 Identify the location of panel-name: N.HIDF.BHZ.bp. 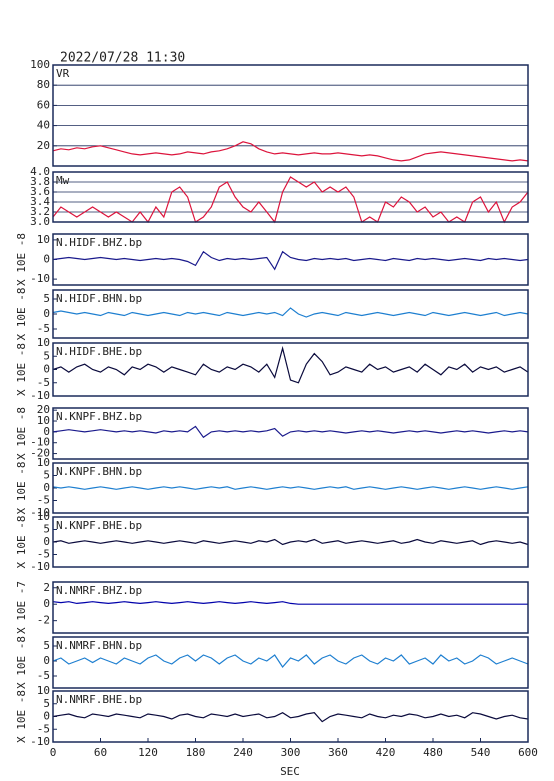
(99, 242).